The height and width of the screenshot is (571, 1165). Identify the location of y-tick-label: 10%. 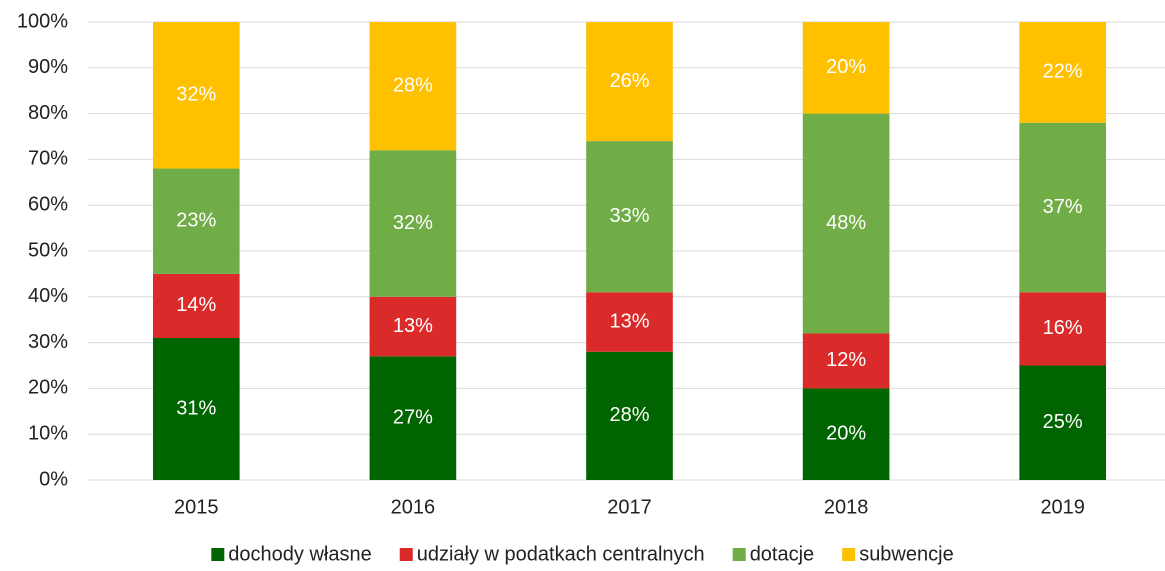
(48, 433).